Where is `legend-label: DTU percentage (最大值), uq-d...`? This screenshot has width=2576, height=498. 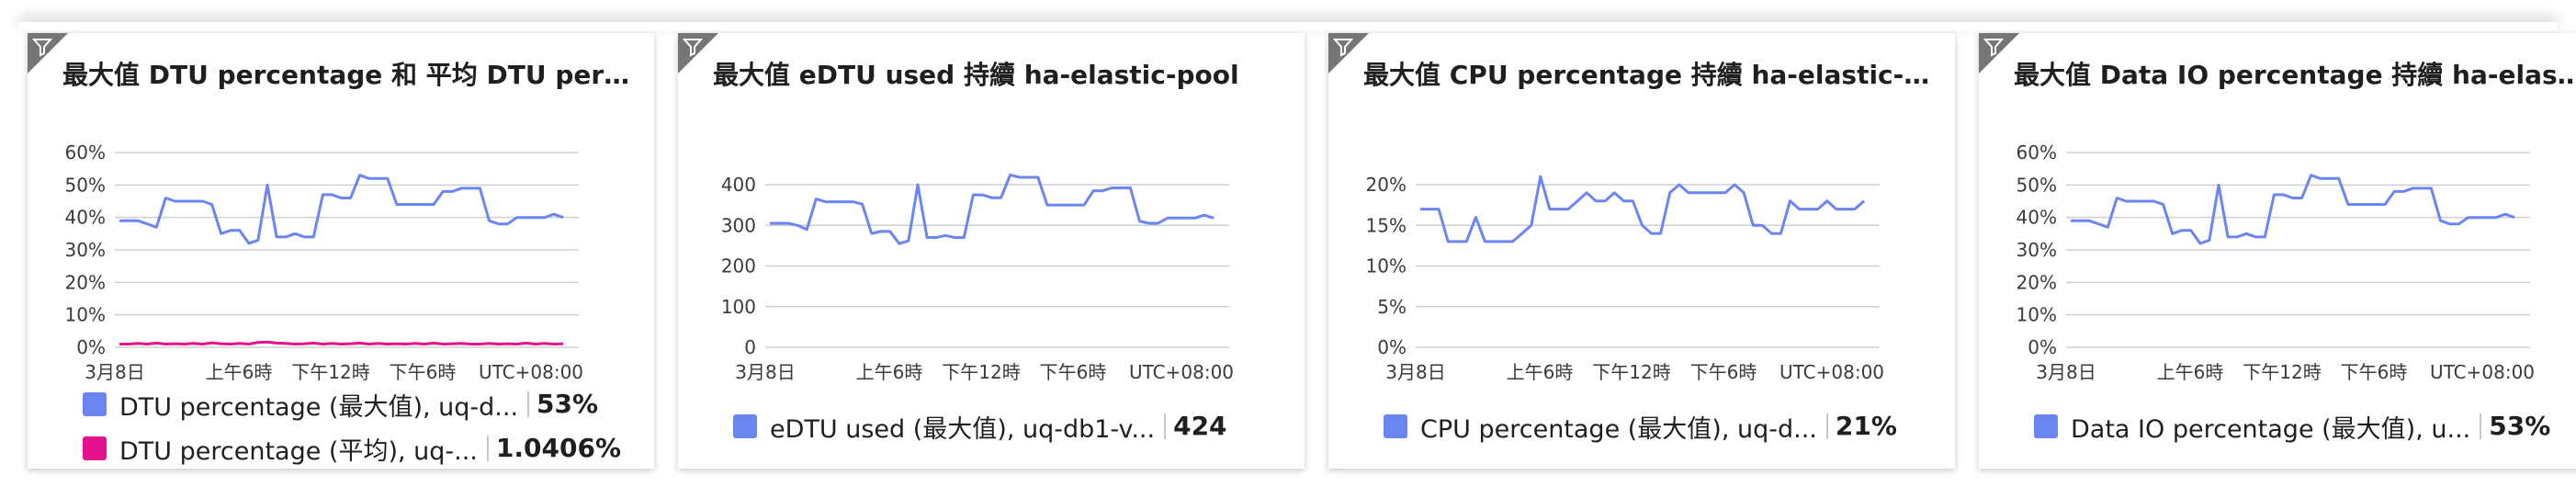 legend-label: DTU percentage (最大值), uq-d... is located at coordinates (319, 407).